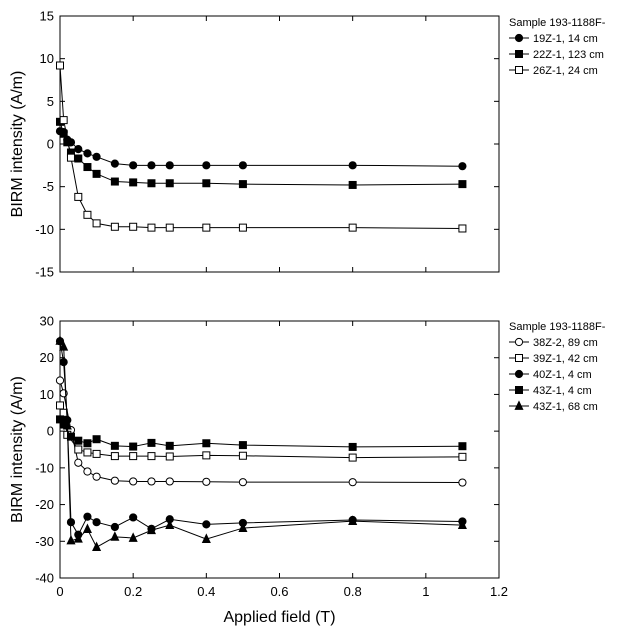 Image resolution: width=627 pixels, height=641 pixels. I want to click on x-tick-label: 1, so click(425, 591).